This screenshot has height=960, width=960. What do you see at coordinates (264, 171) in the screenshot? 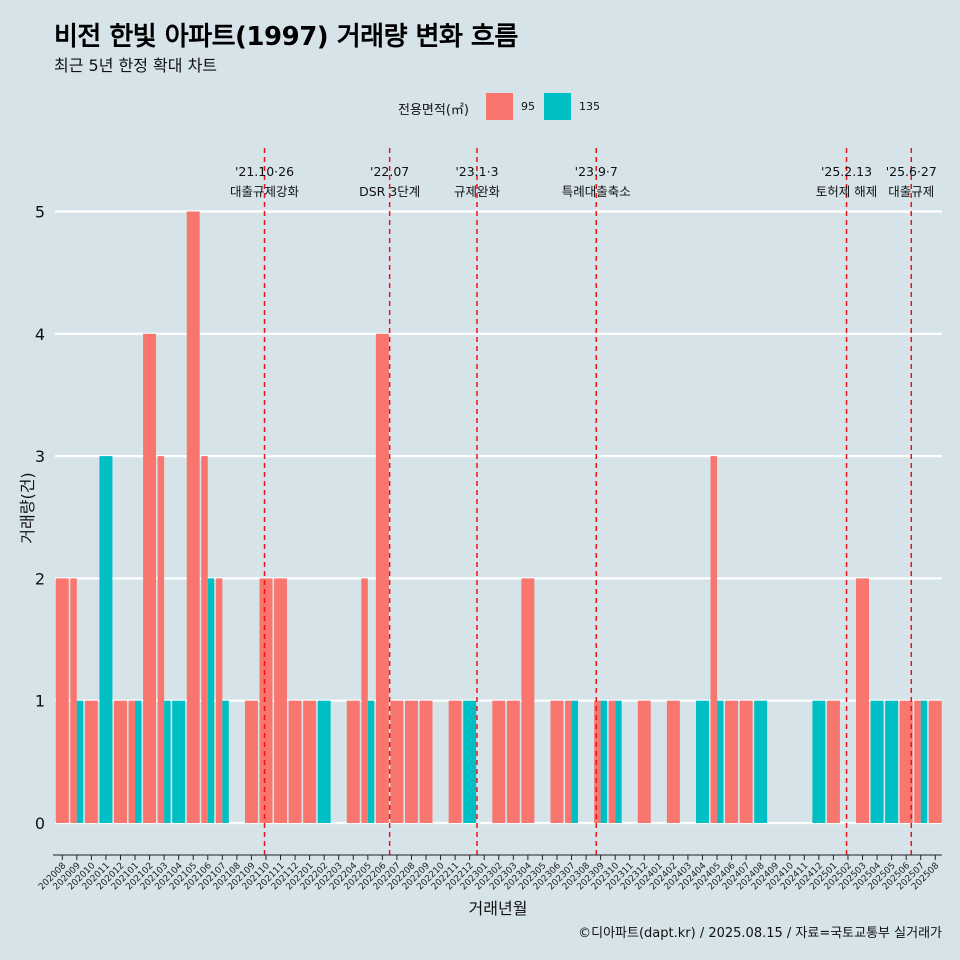
I see `event-date-0: '21.10·26` at bounding box center [264, 171].